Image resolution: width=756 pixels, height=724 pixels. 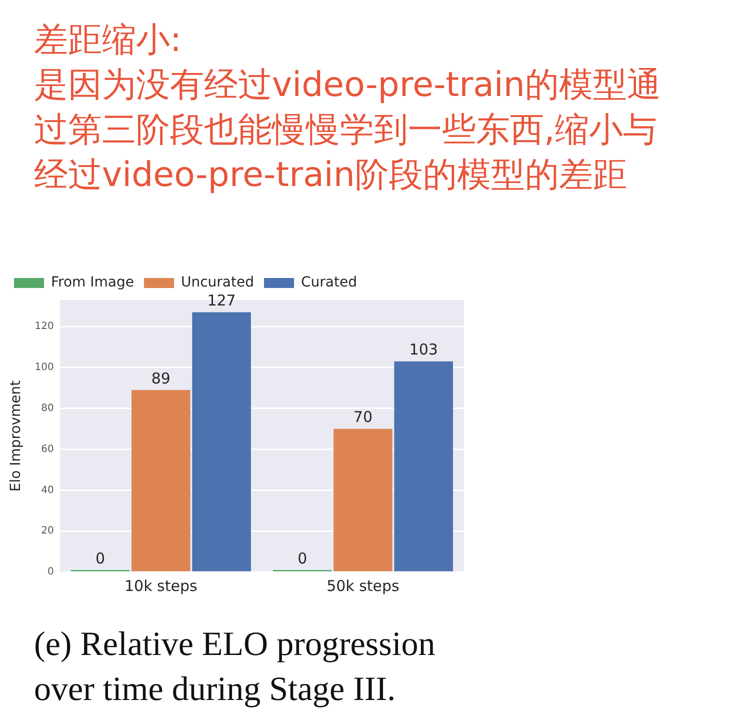 I want to click on data-label: 103, so click(x=423, y=349).